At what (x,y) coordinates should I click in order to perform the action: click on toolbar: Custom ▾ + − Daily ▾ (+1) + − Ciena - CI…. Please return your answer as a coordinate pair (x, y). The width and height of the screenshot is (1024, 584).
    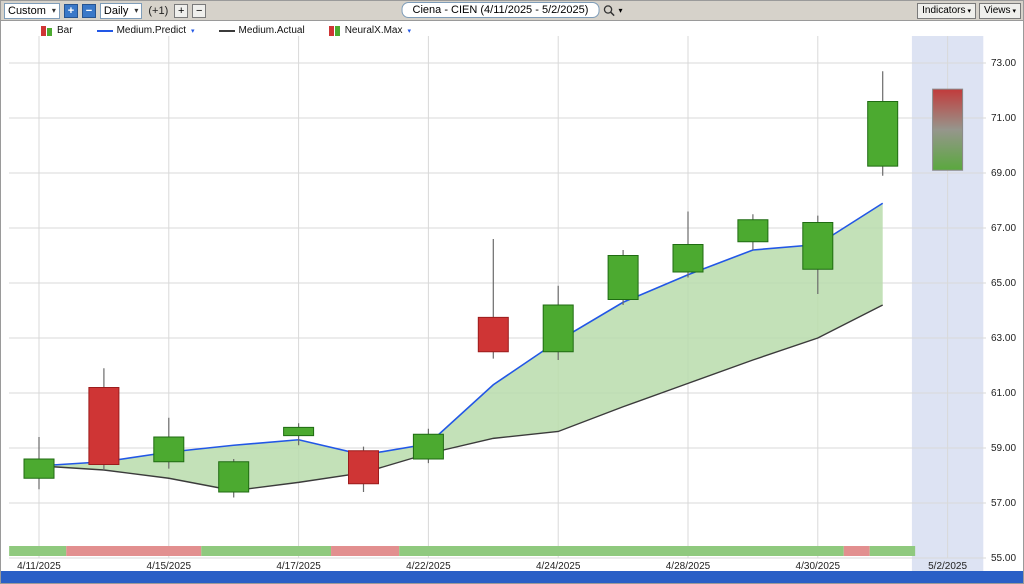
    Looking at the image, I should click on (512, 11).